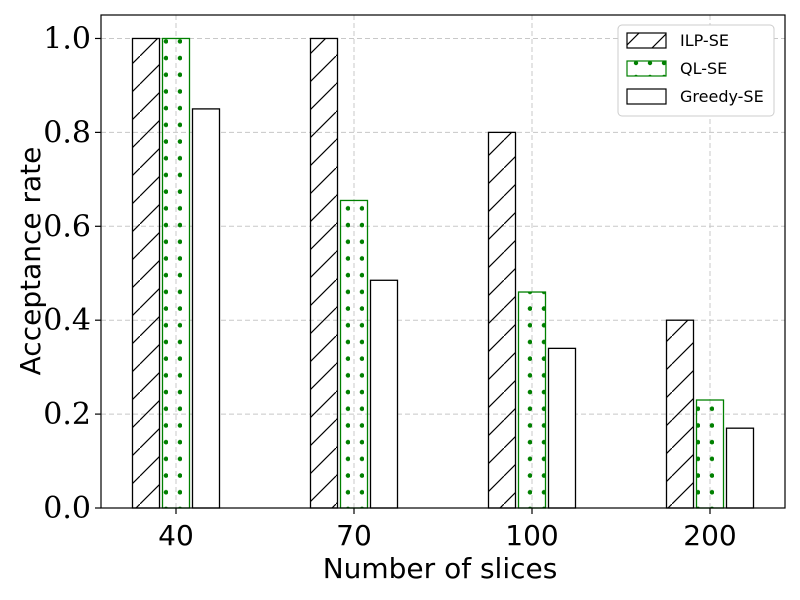 This screenshot has width=800, height=600. I want to click on y-tick-label: 0.4, so click(67, 320).